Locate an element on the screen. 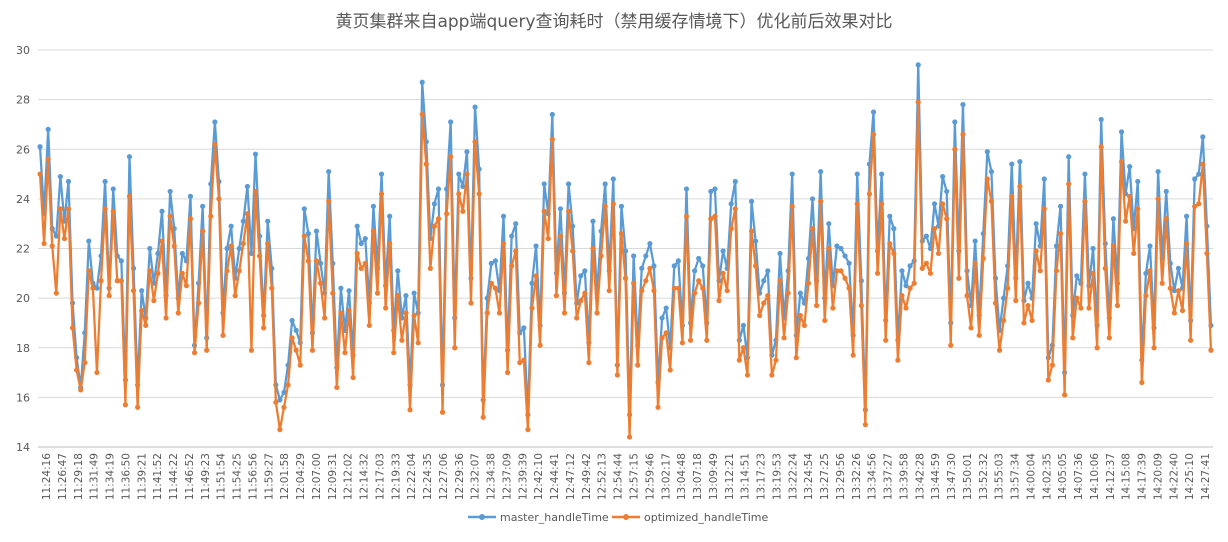  x-tick-label: 14:22:40 is located at coordinates (1174, 476).